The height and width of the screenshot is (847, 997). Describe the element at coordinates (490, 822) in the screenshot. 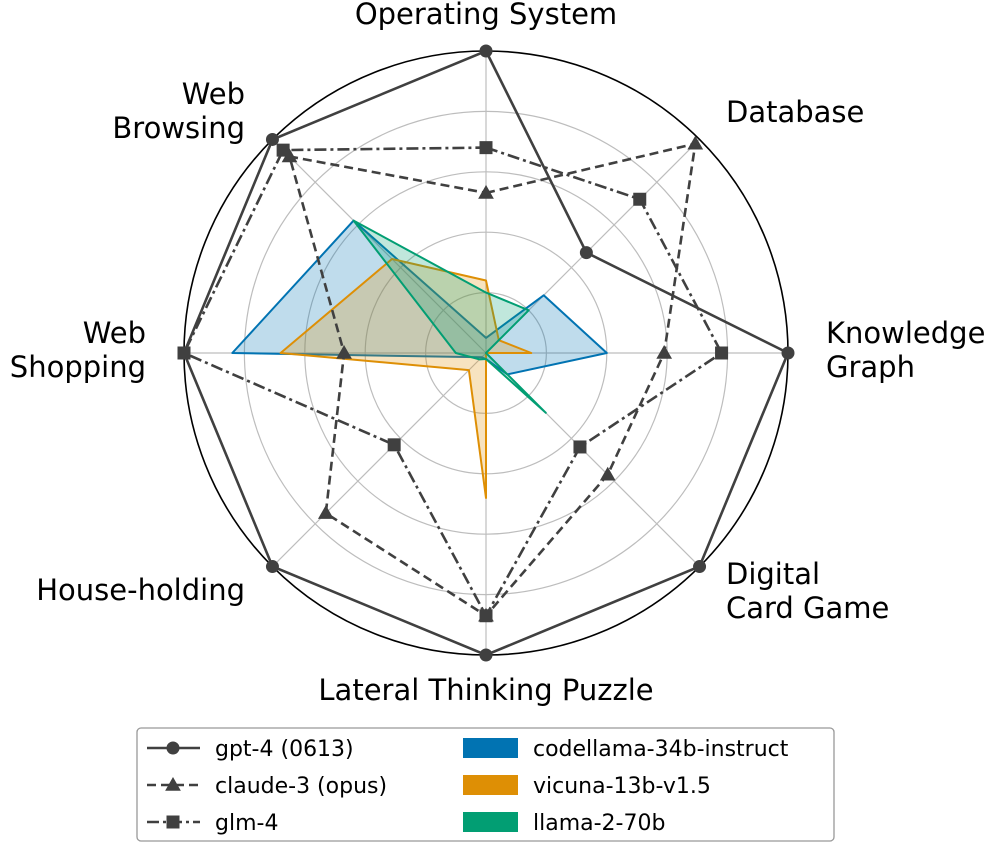

I see `legend-swatch-llama-2-70b` at that location.